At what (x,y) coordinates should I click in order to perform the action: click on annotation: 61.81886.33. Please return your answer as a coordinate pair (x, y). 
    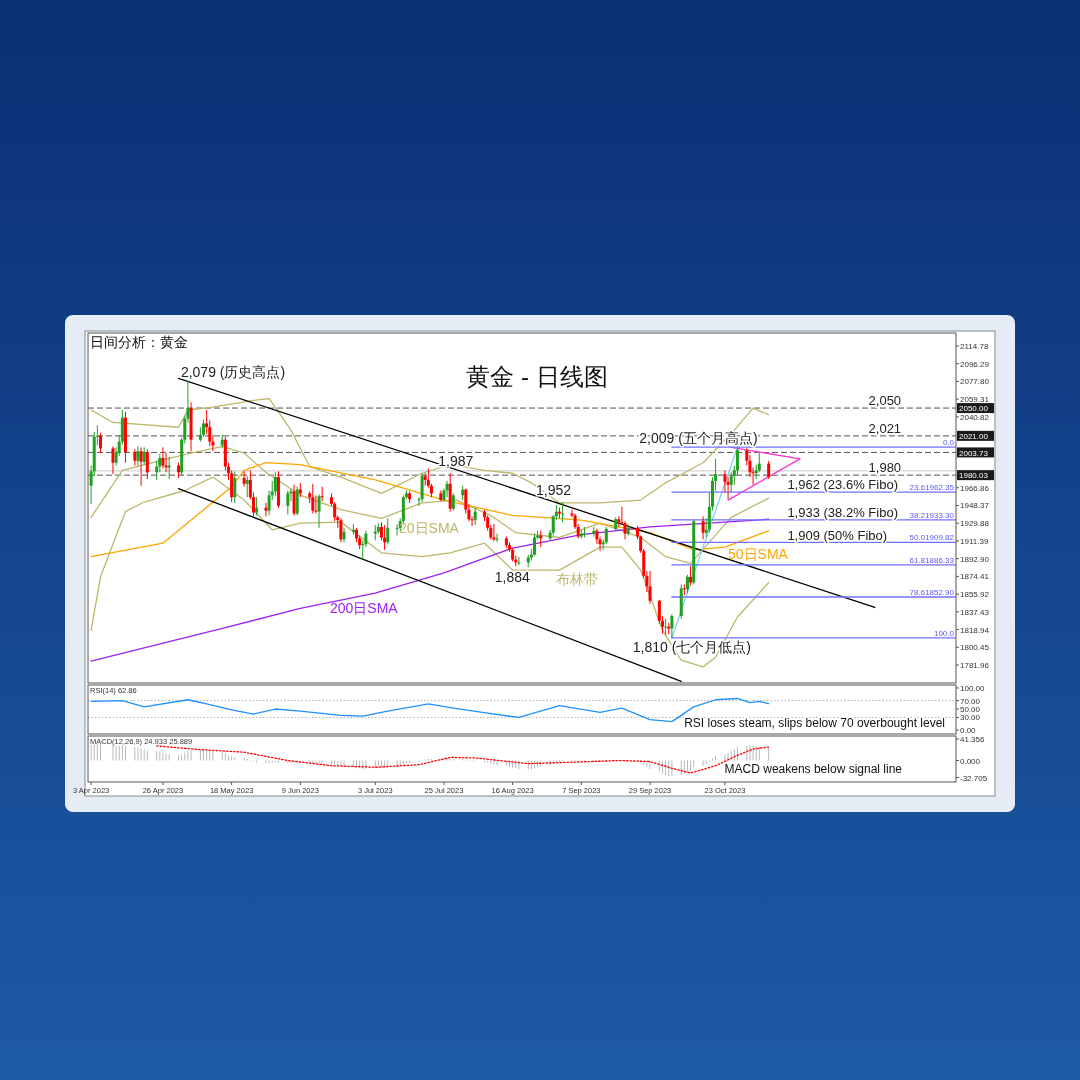
    Looking at the image, I should click on (932, 560).